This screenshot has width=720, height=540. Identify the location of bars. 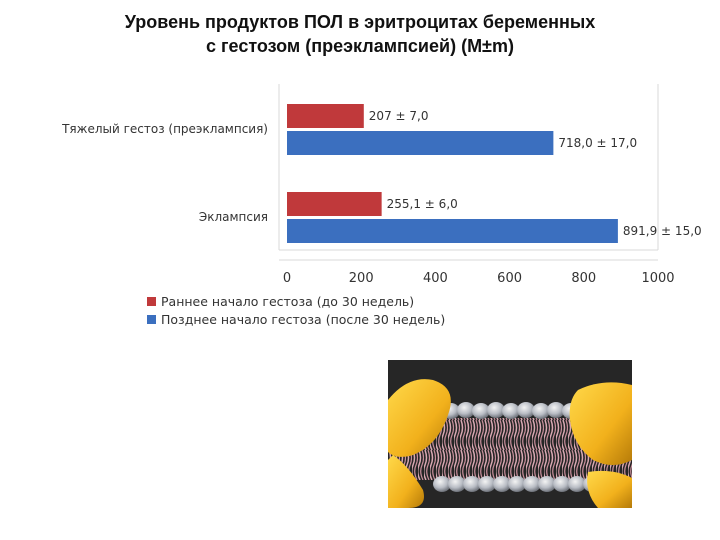
(452, 173).